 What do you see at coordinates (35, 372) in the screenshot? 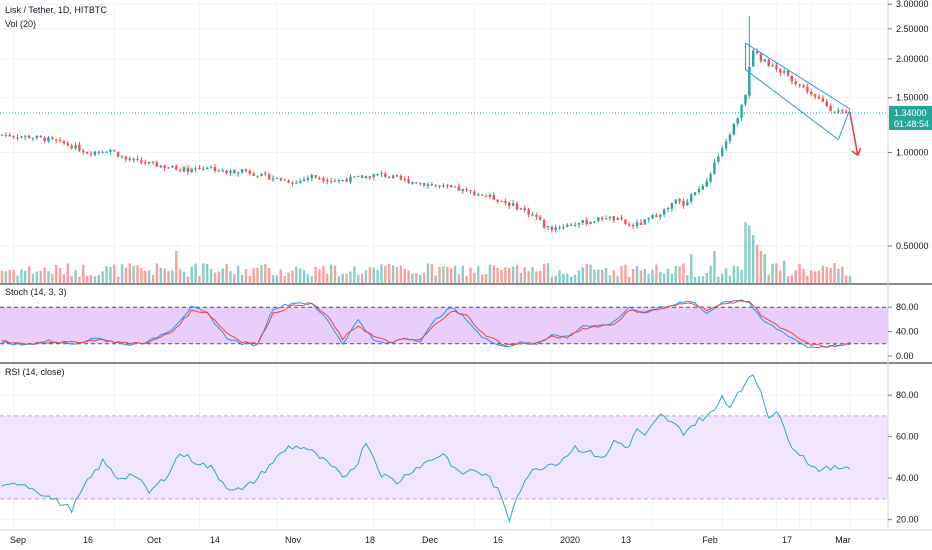
I see `rsi-legend: RSI (14, close)` at bounding box center [35, 372].